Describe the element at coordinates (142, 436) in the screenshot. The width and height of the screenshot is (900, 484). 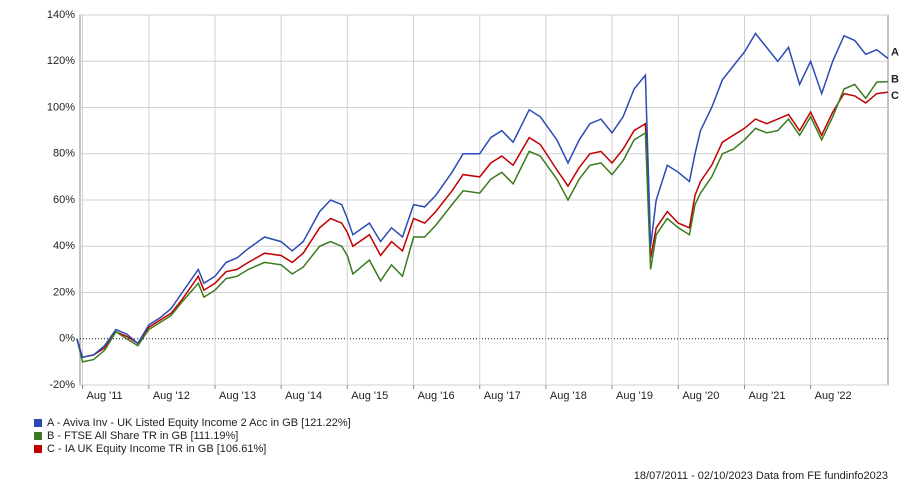
I see `legend-label: B - FTSE All Share TR in GB [111.19%]` at that location.